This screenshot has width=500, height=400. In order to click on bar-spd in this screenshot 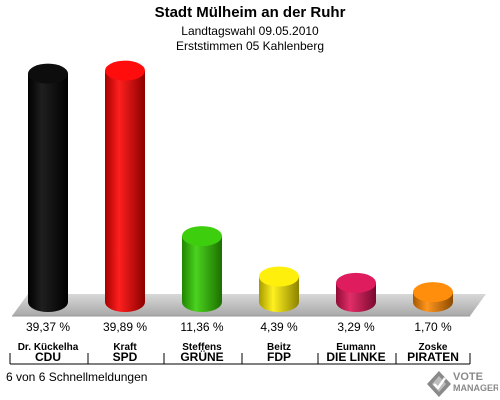, I will do `click(125, 186)`.